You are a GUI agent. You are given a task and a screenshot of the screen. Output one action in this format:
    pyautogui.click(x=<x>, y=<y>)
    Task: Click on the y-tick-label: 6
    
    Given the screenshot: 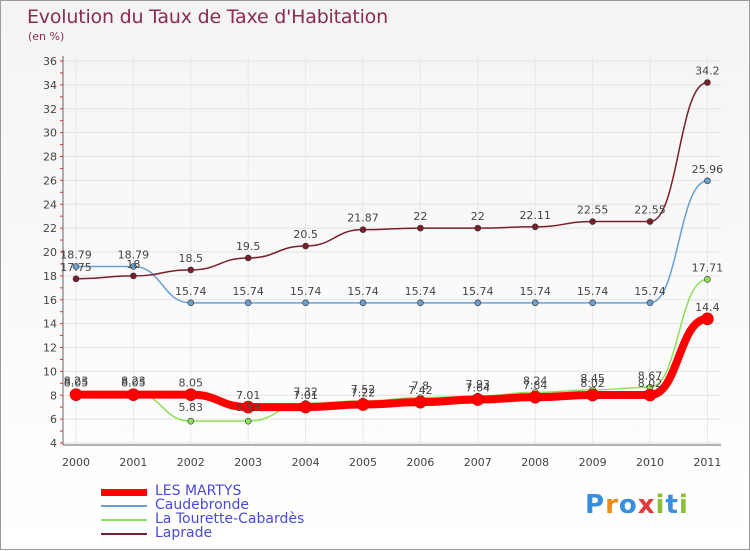 What is the action you would take?
    pyautogui.click(x=53, y=419)
    